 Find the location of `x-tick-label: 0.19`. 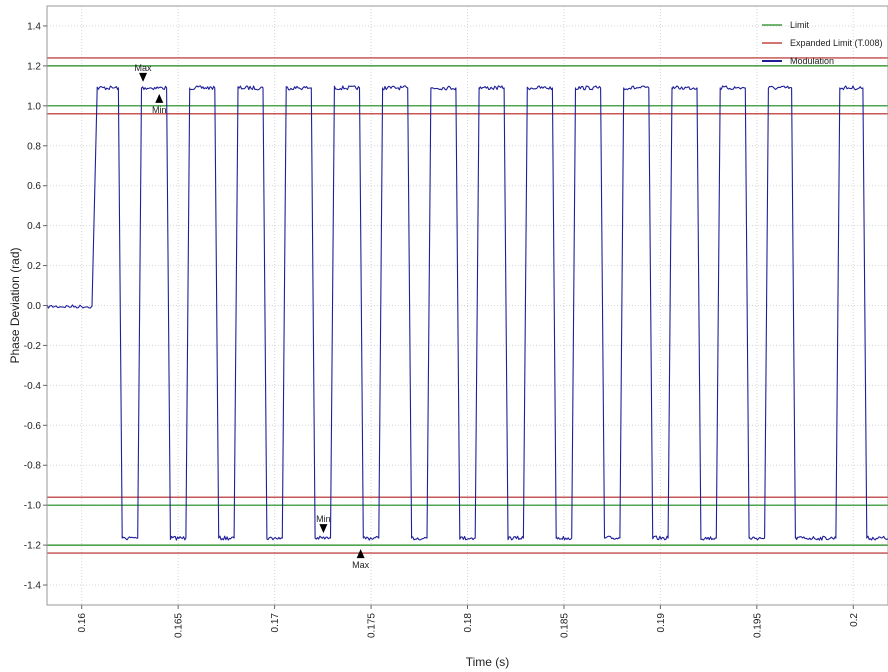

x-tick-label: 0.19 is located at coordinates (661, 623).